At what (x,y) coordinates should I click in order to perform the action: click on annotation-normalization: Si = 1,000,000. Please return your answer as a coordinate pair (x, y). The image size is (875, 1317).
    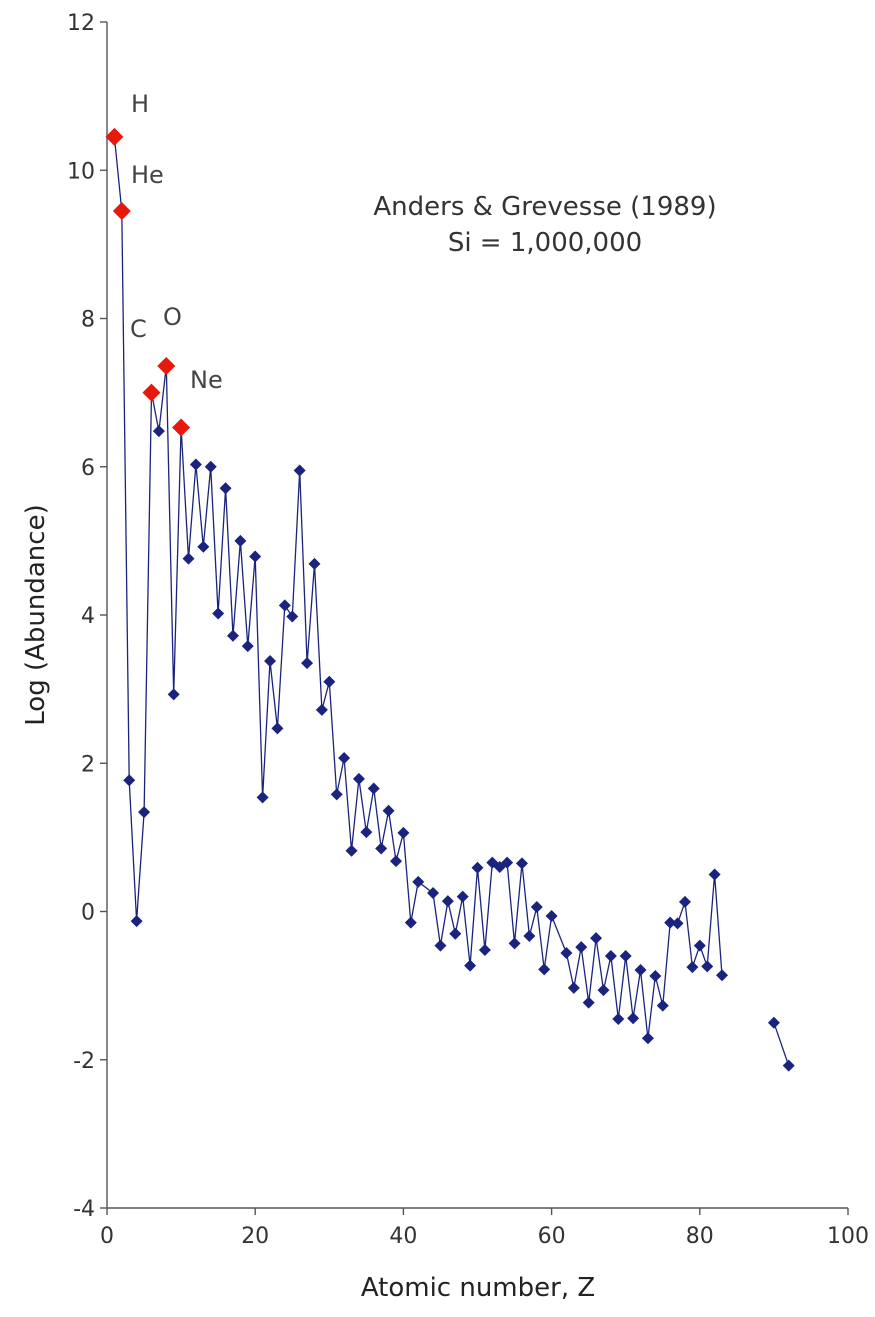
    Looking at the image, I should click on (545, 243).